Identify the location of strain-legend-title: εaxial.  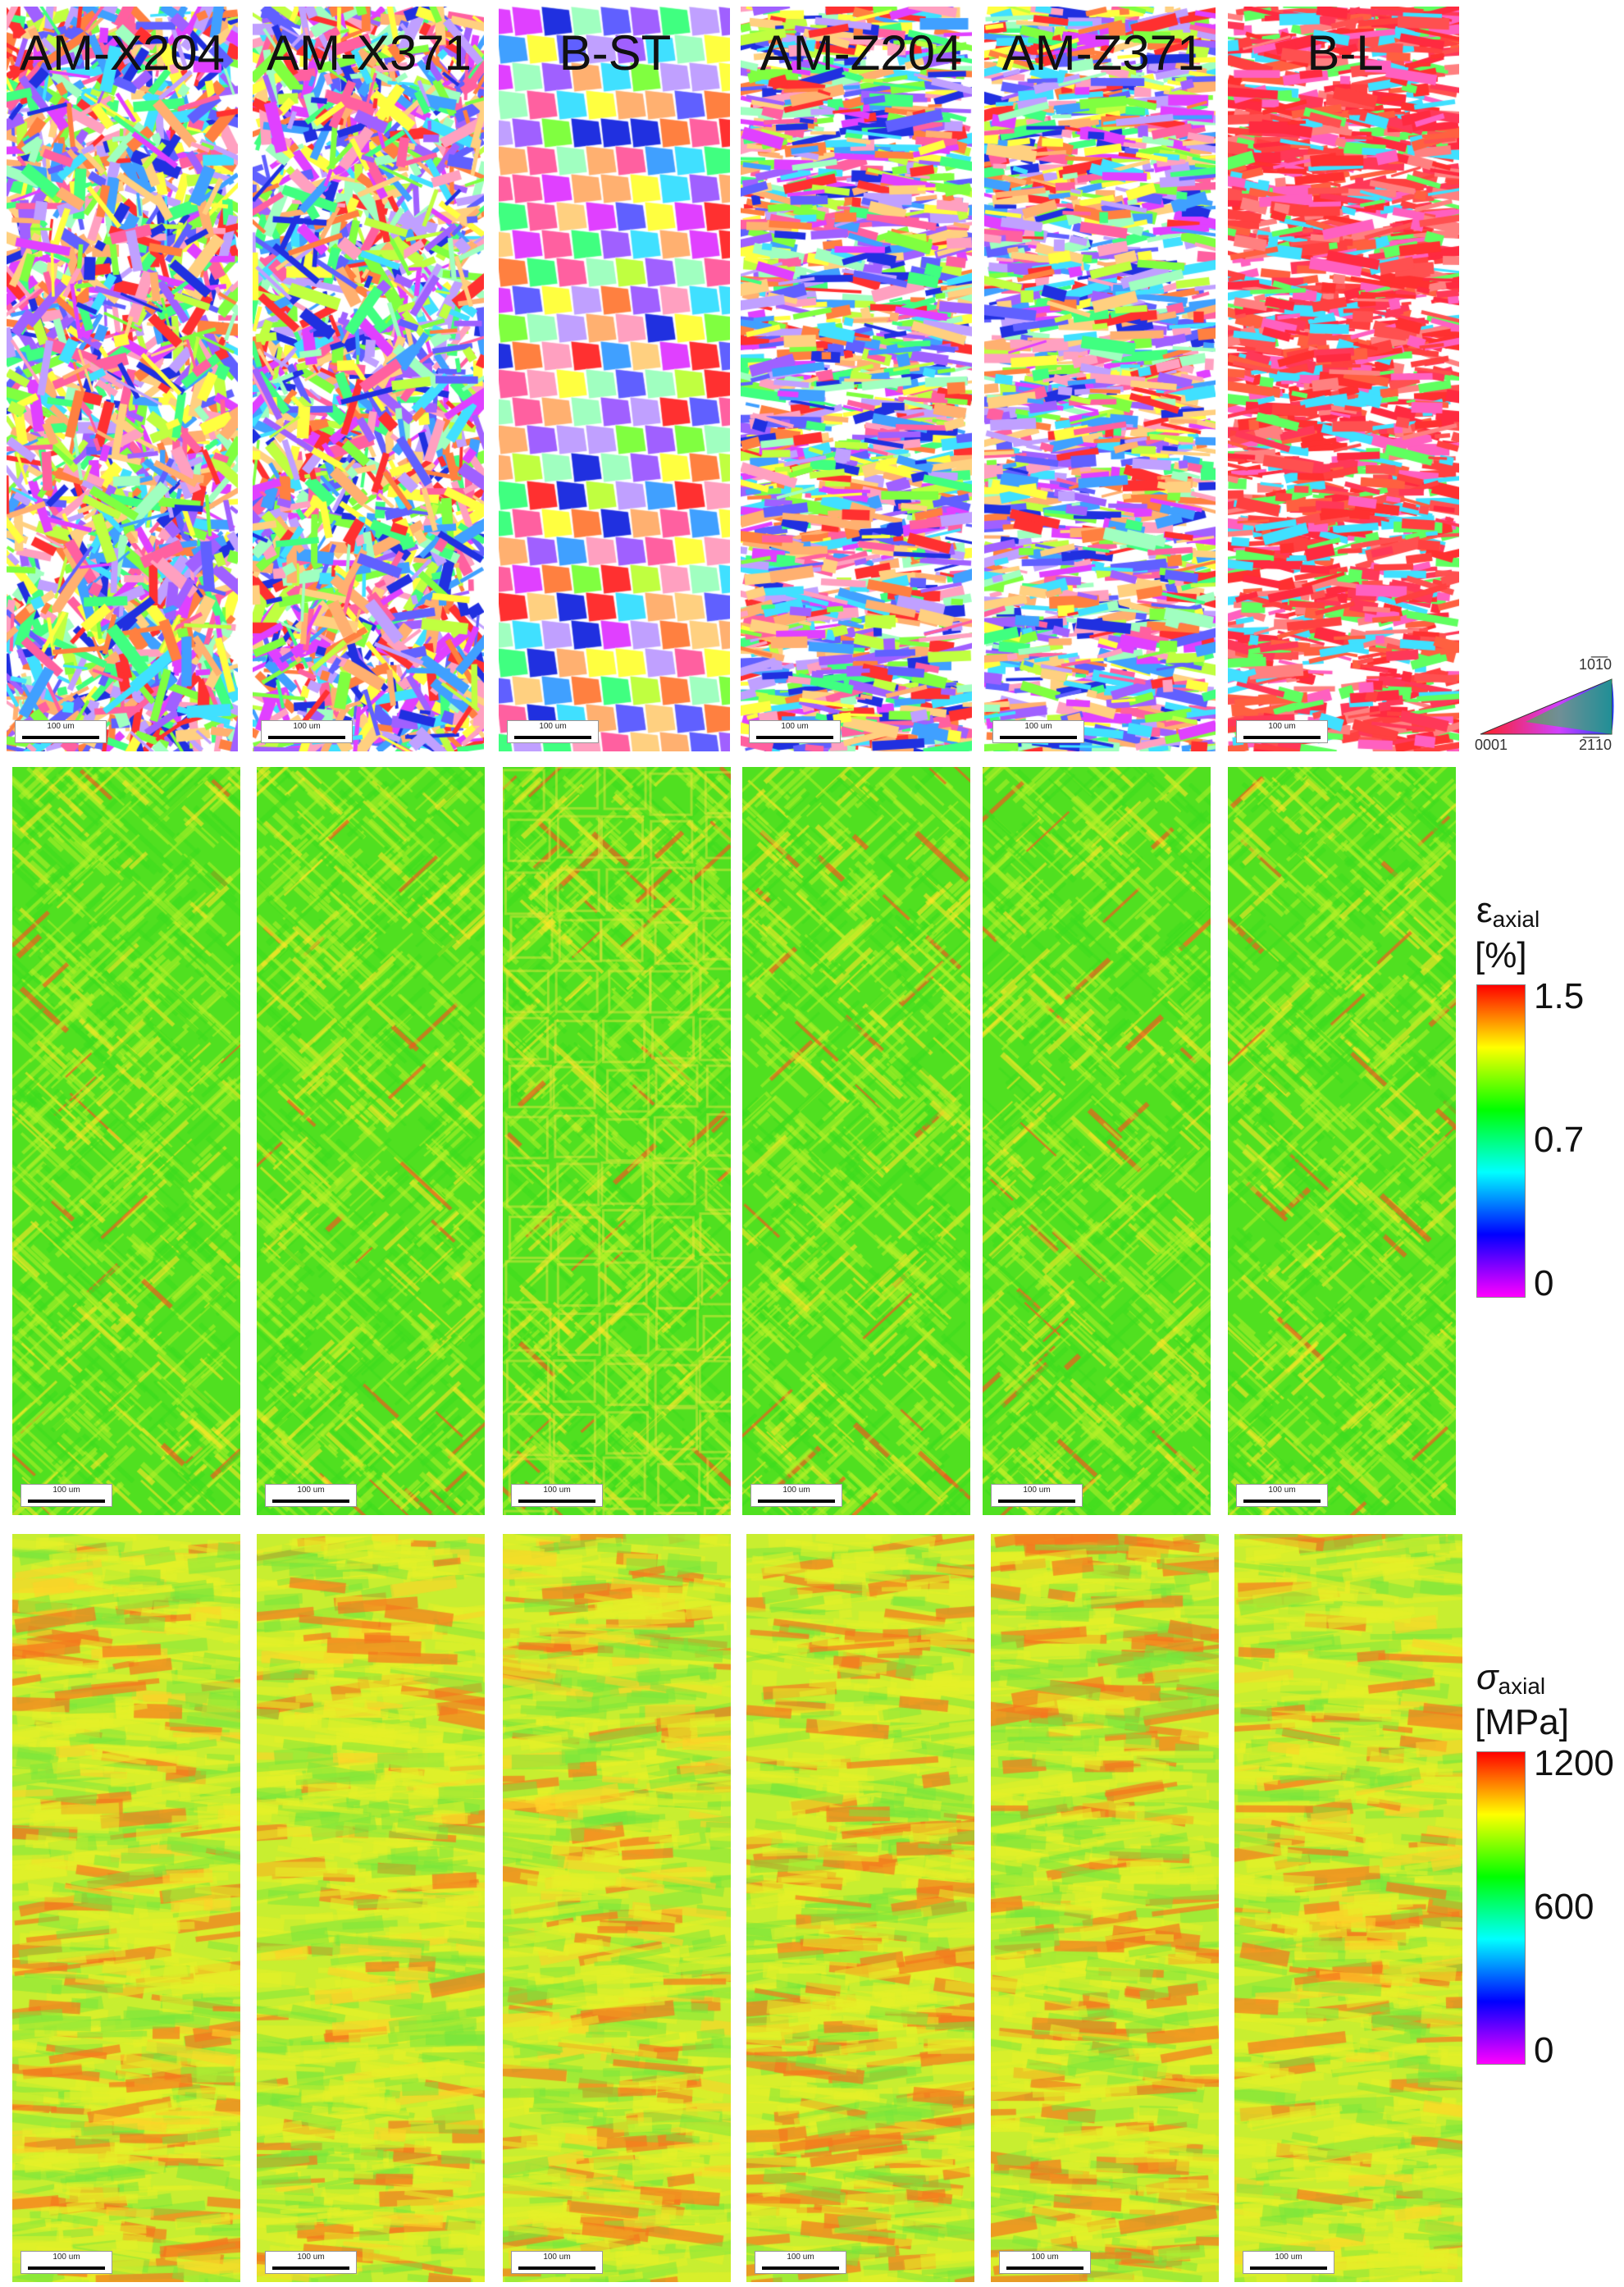
(1508, 911).